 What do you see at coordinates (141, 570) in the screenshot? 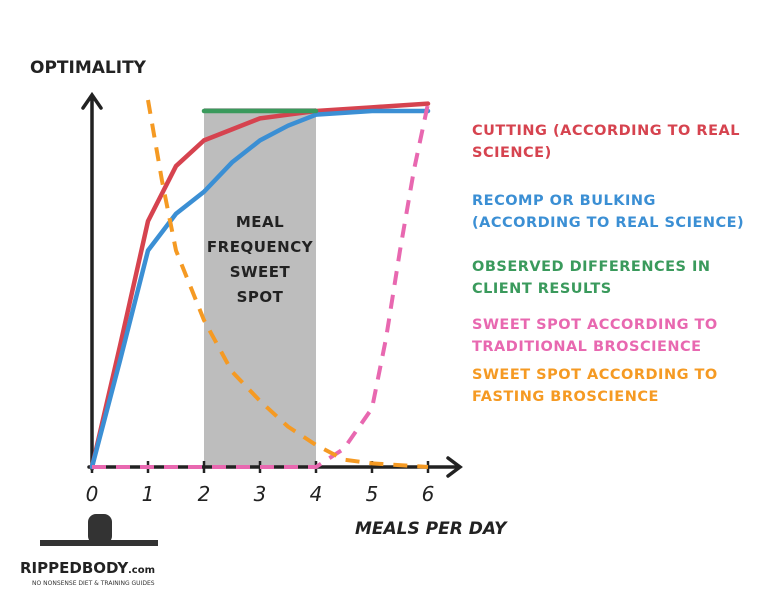
I see `logo-suffix: .com` at bounding box center [141, 570].